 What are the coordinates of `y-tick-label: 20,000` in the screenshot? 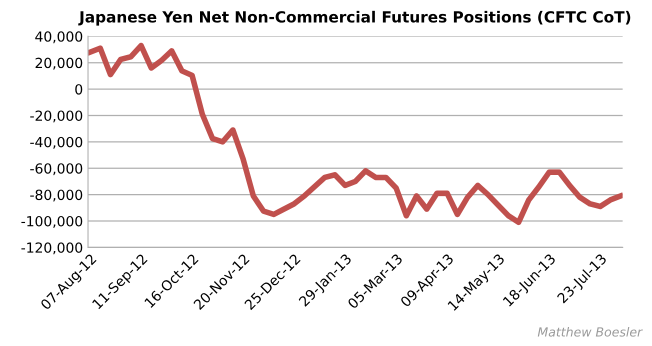 It's located at (59, 64).